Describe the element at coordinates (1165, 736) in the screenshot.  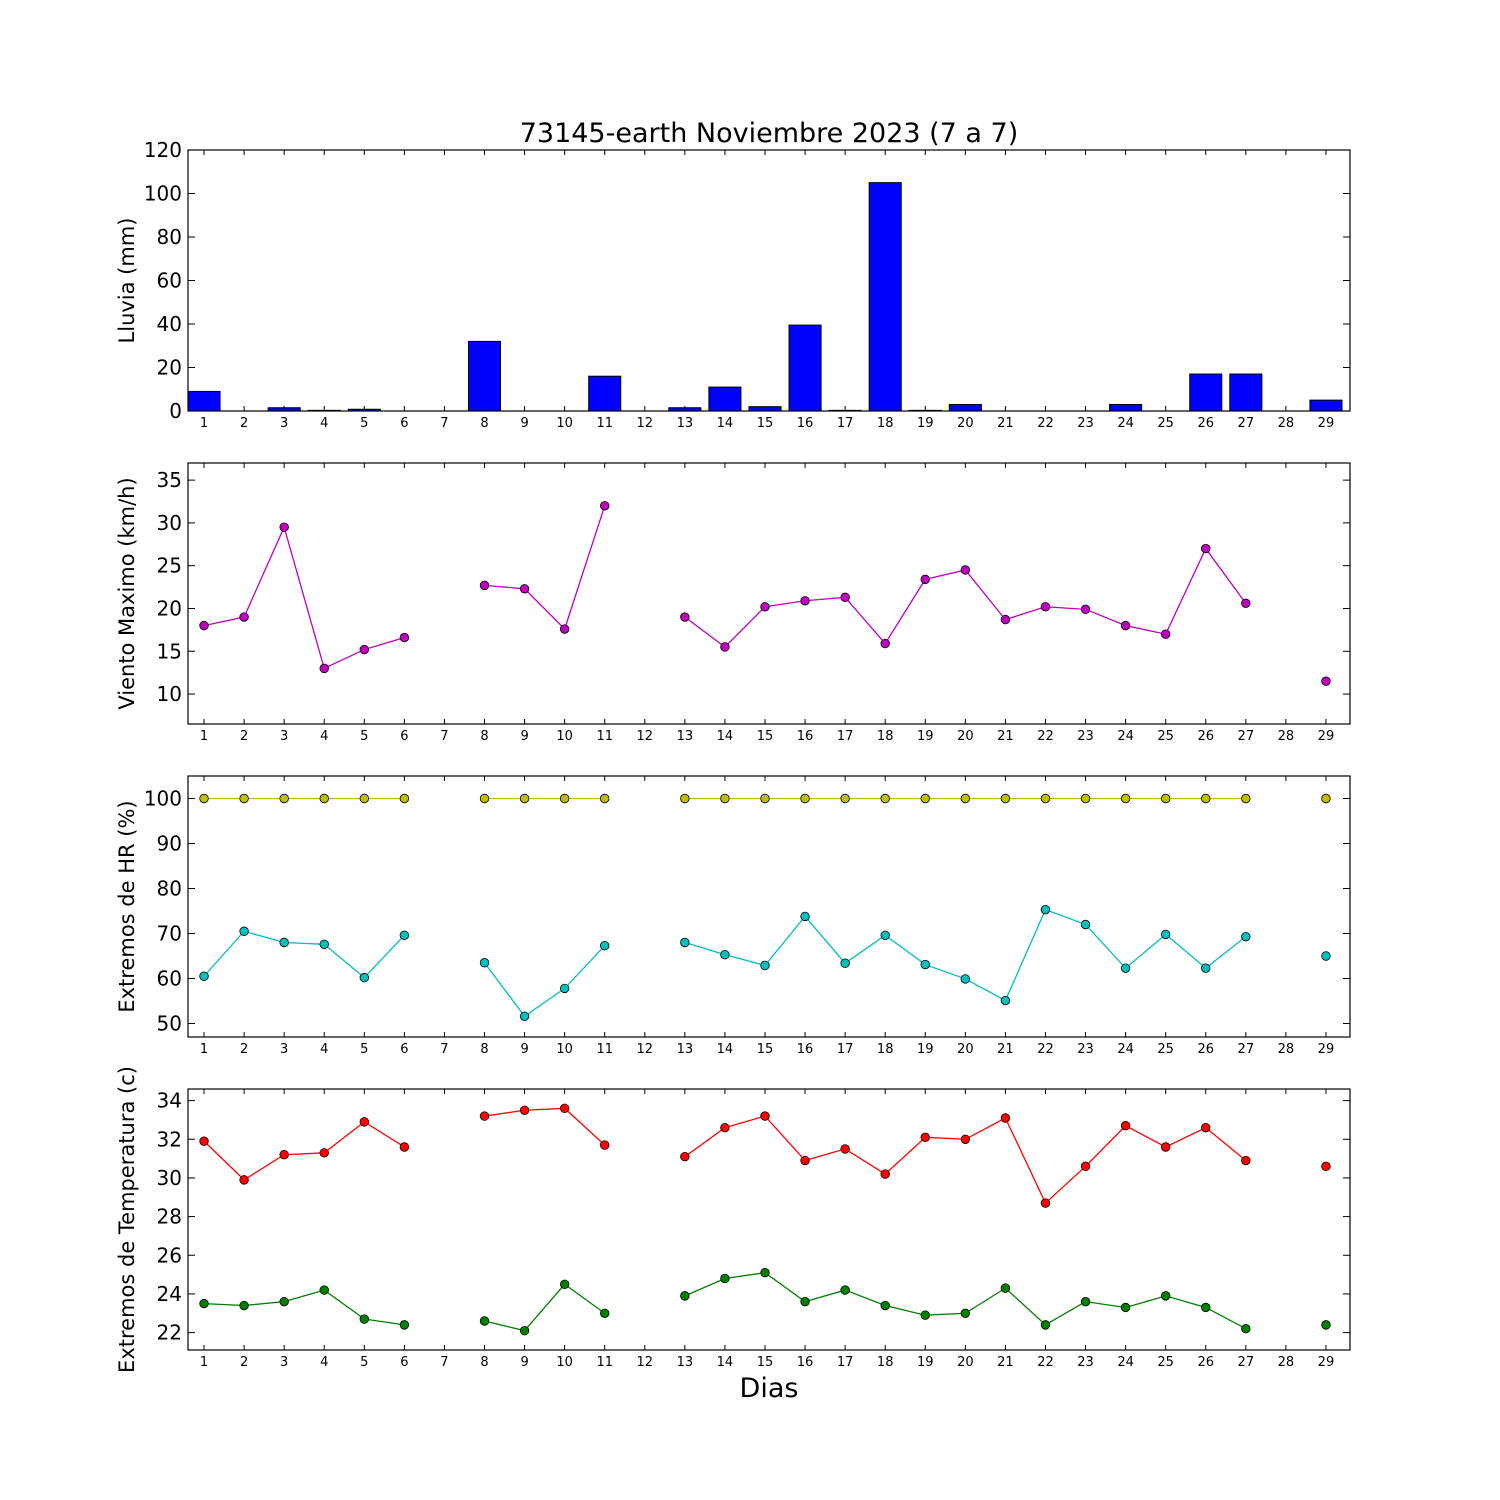
I see `wind-xtick-label: 25` at that location.